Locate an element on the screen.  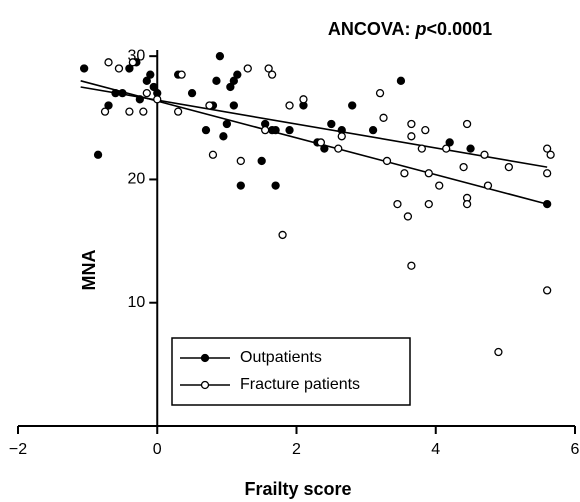
x-tick-label: 2 is located at coordinates (296, 449).